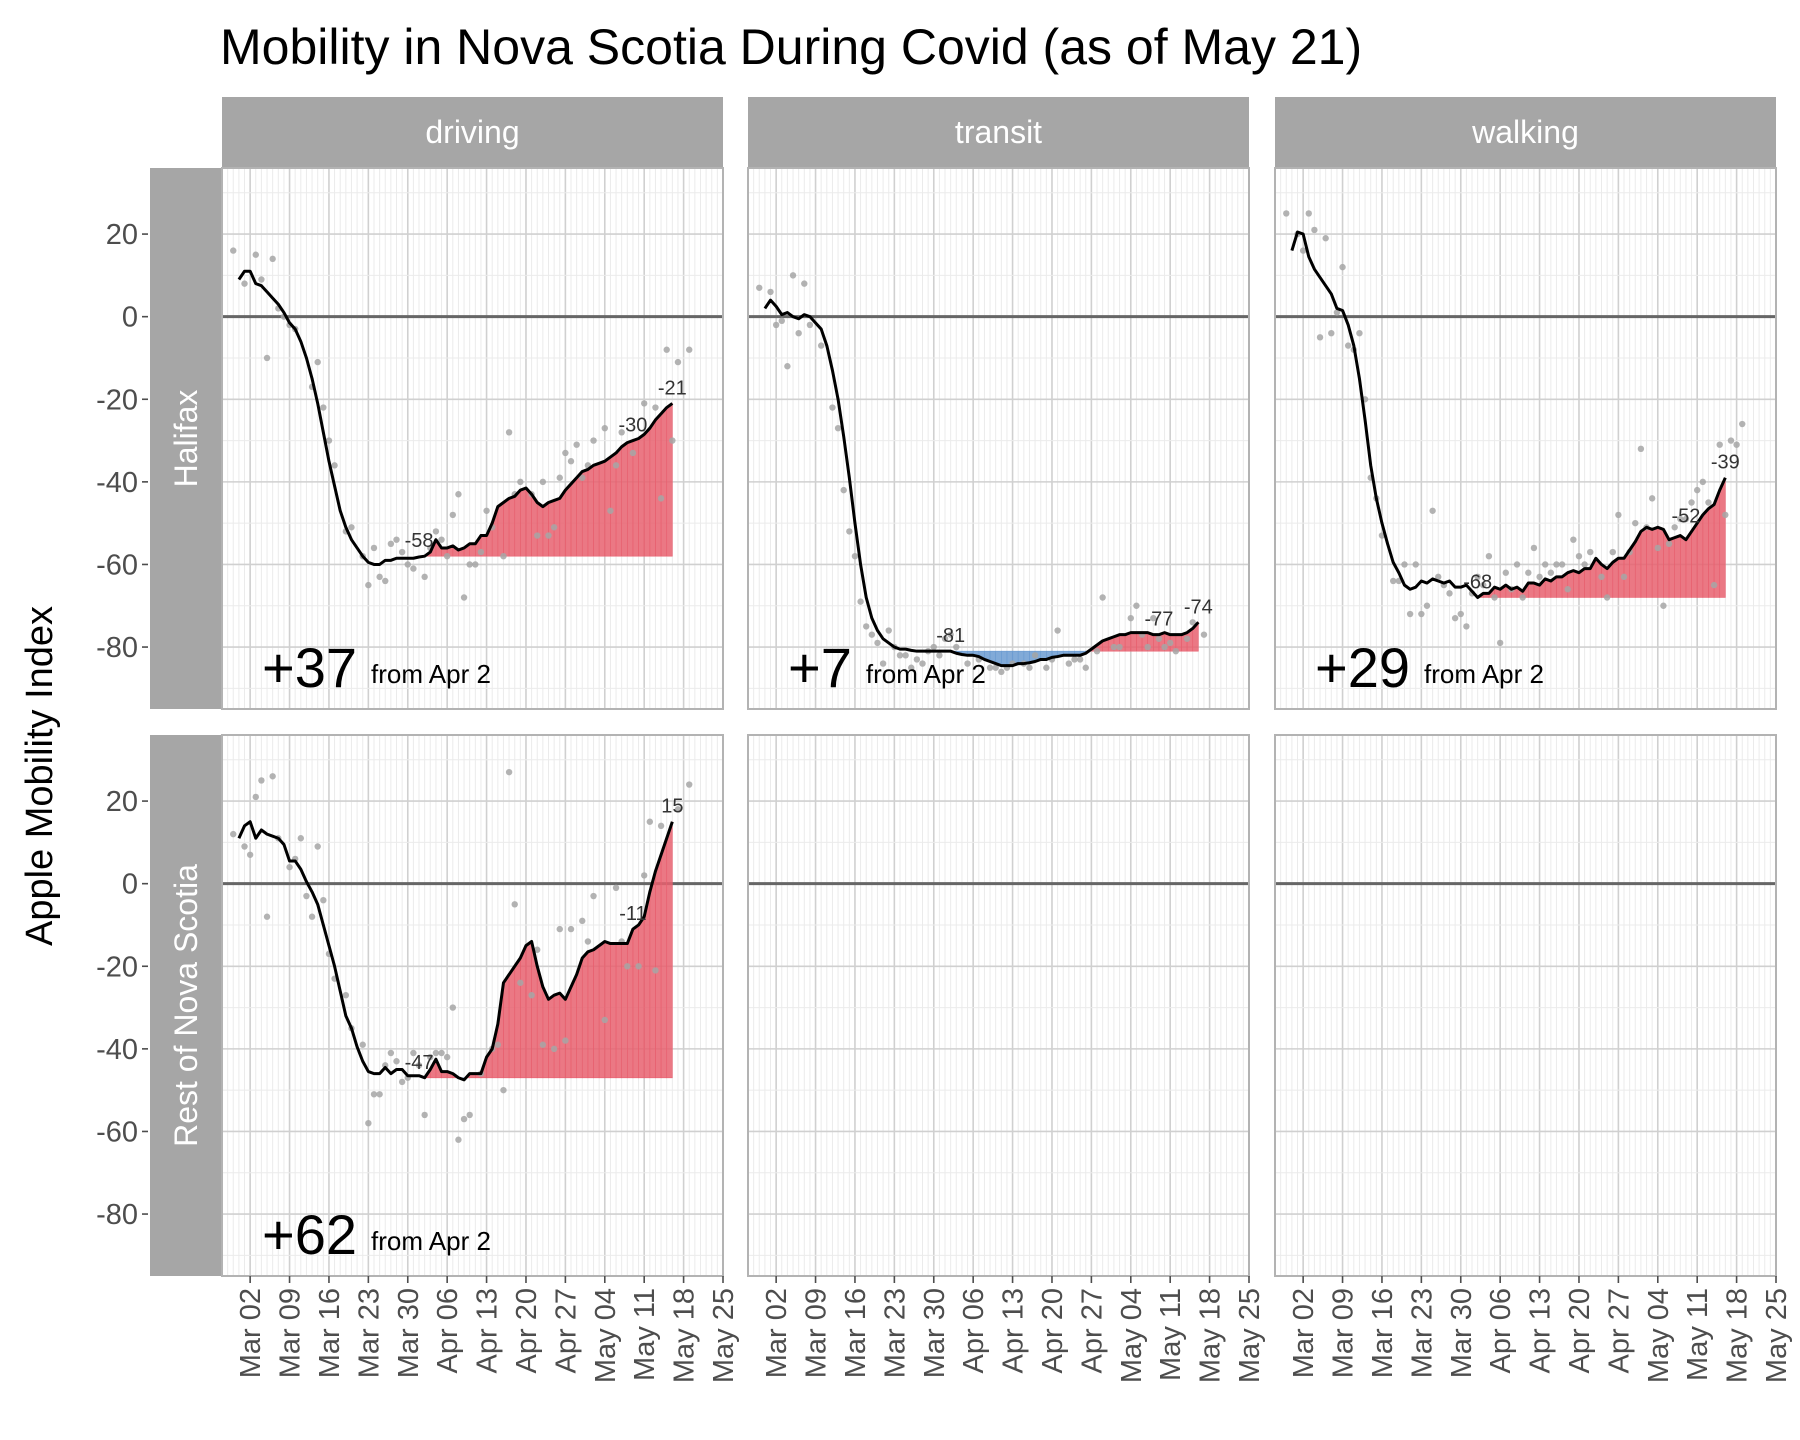 Image resolution: width=1800 pixels, height=1440 pixels. Describe the element at coordinates (186, 439) in the screenshot. I see `row-strip-label: Halifax` at that location.